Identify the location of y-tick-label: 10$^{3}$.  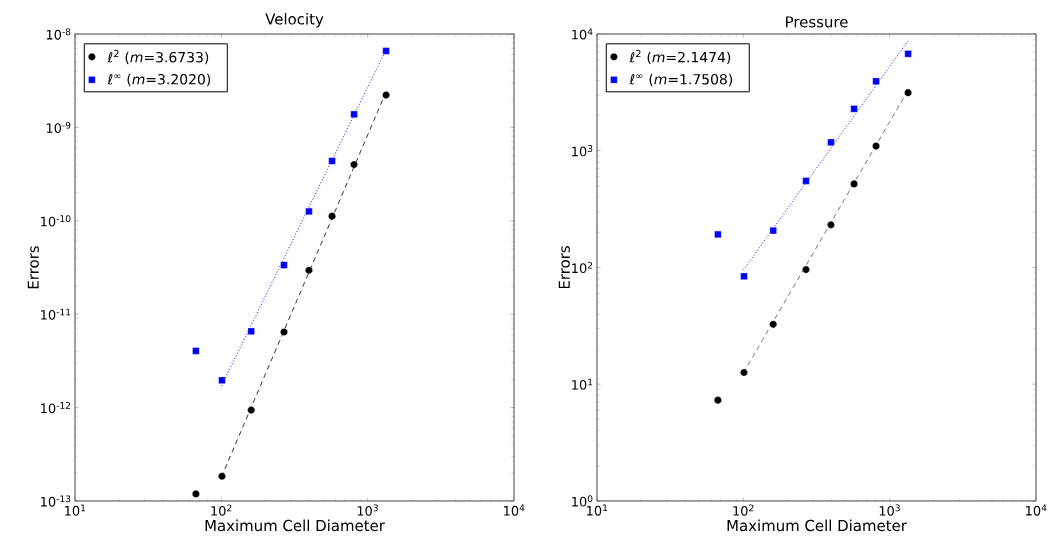
(582, 151).